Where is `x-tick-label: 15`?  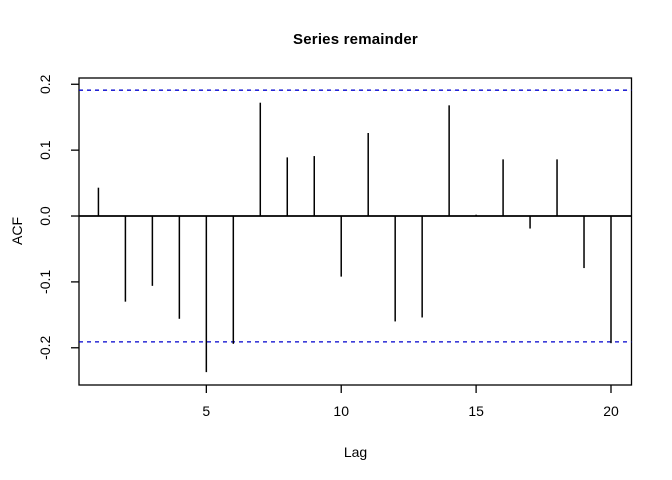 x-tick-label: 15 is located at coordinates (476, 411).